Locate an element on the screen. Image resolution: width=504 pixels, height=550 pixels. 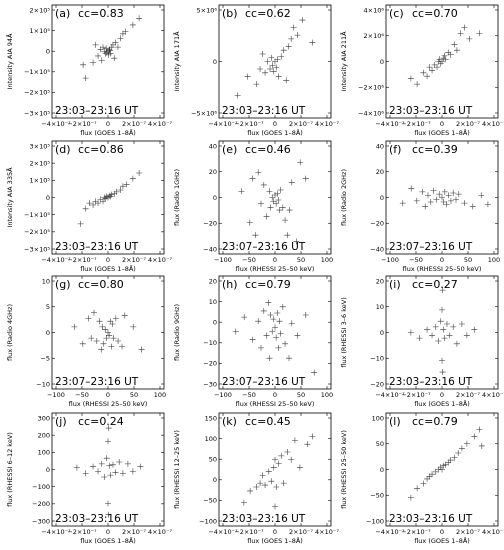
x-axis-label: flux (RHESSI 25–50 keV) is located at coordinates (442, 269).